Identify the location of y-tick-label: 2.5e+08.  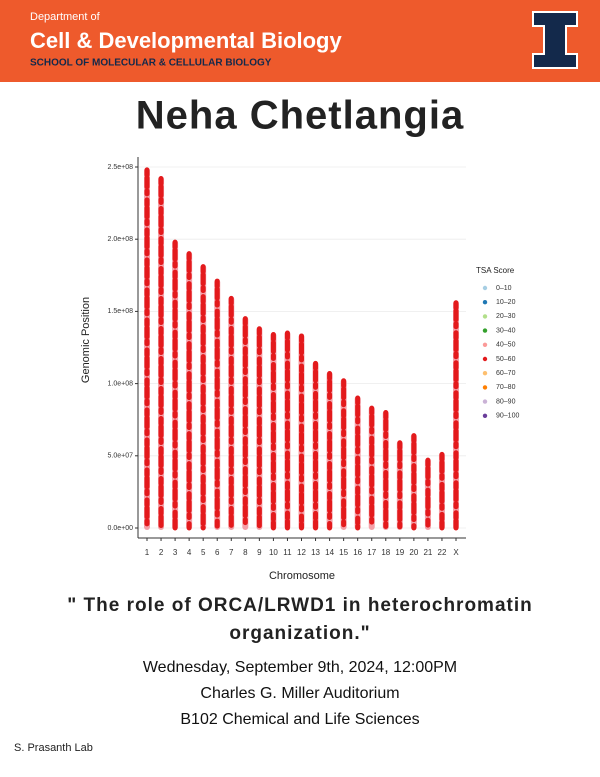
(121, 167).